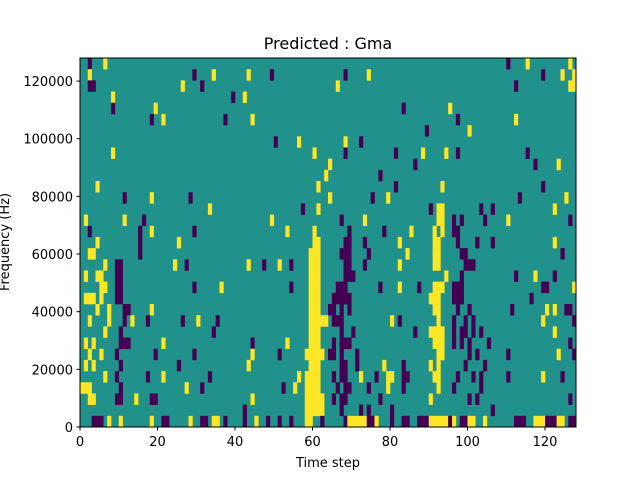  I want to click on x-tick-label: 60, so click(312, 442).